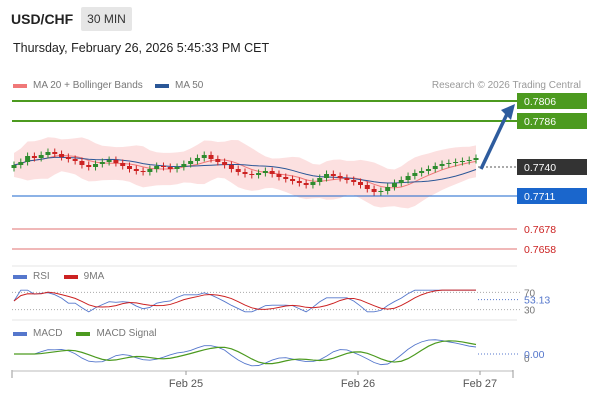 Image resolution: width=590 pixels, height=400 pixels. Describe the element at coordinates (358, 384) in the screenshot. I see `x-tick-label: Feb 26` at that location.